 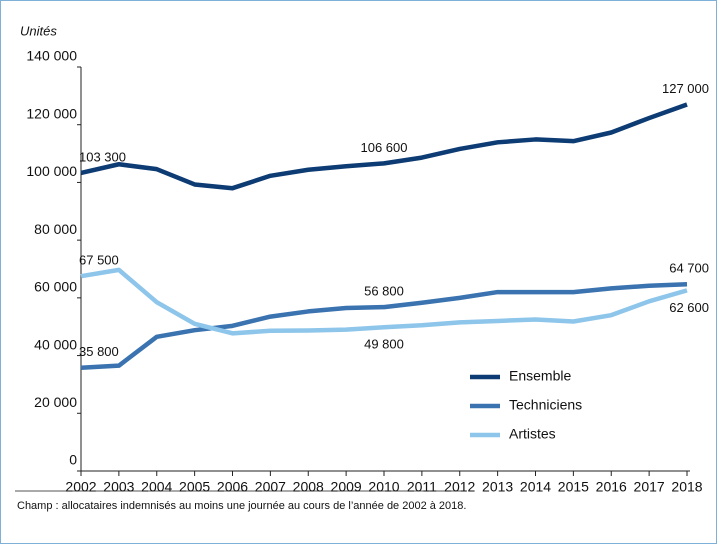 I want to click on value-label: 67 500, so click(x=99, y=260).